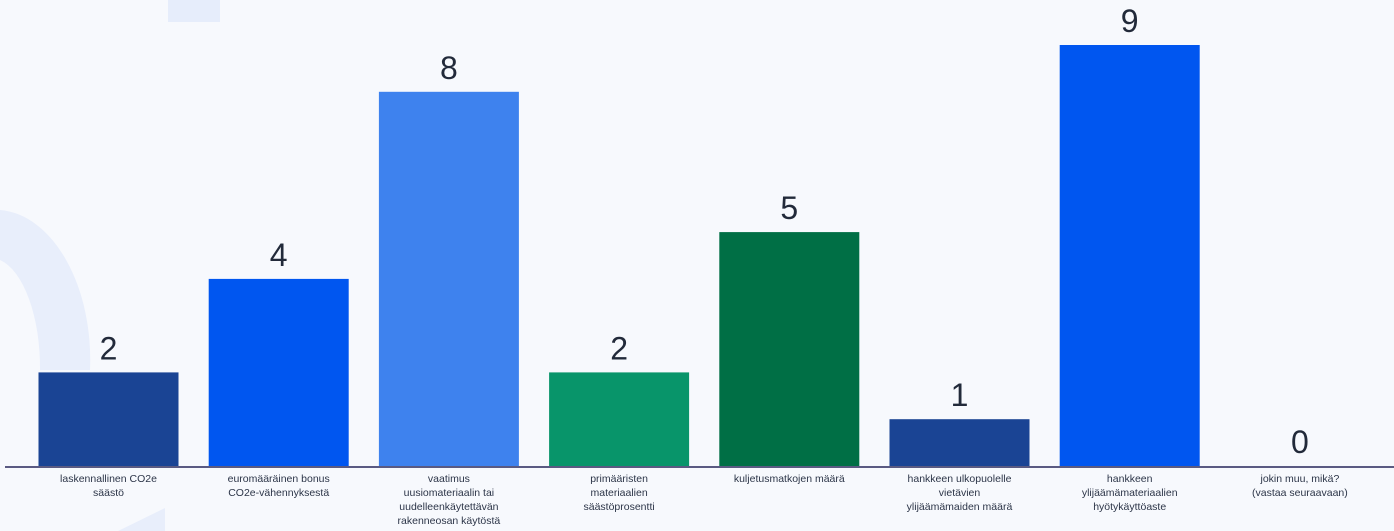 The height and width of the screenshot is (531, 1394). I want to click on category-label: euromääräinen bonus CO2e-vähennyksestä, so click(279, 486).